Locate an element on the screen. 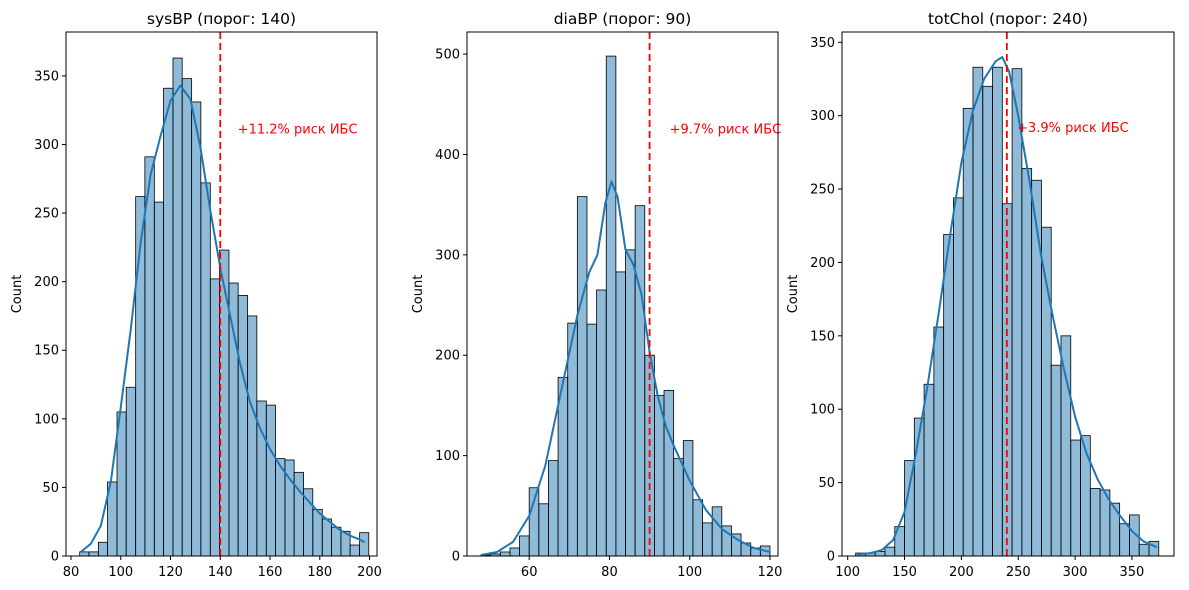 The image size is (1189, 590). x-tick-label: 160 is located at coordinates (270, 572).